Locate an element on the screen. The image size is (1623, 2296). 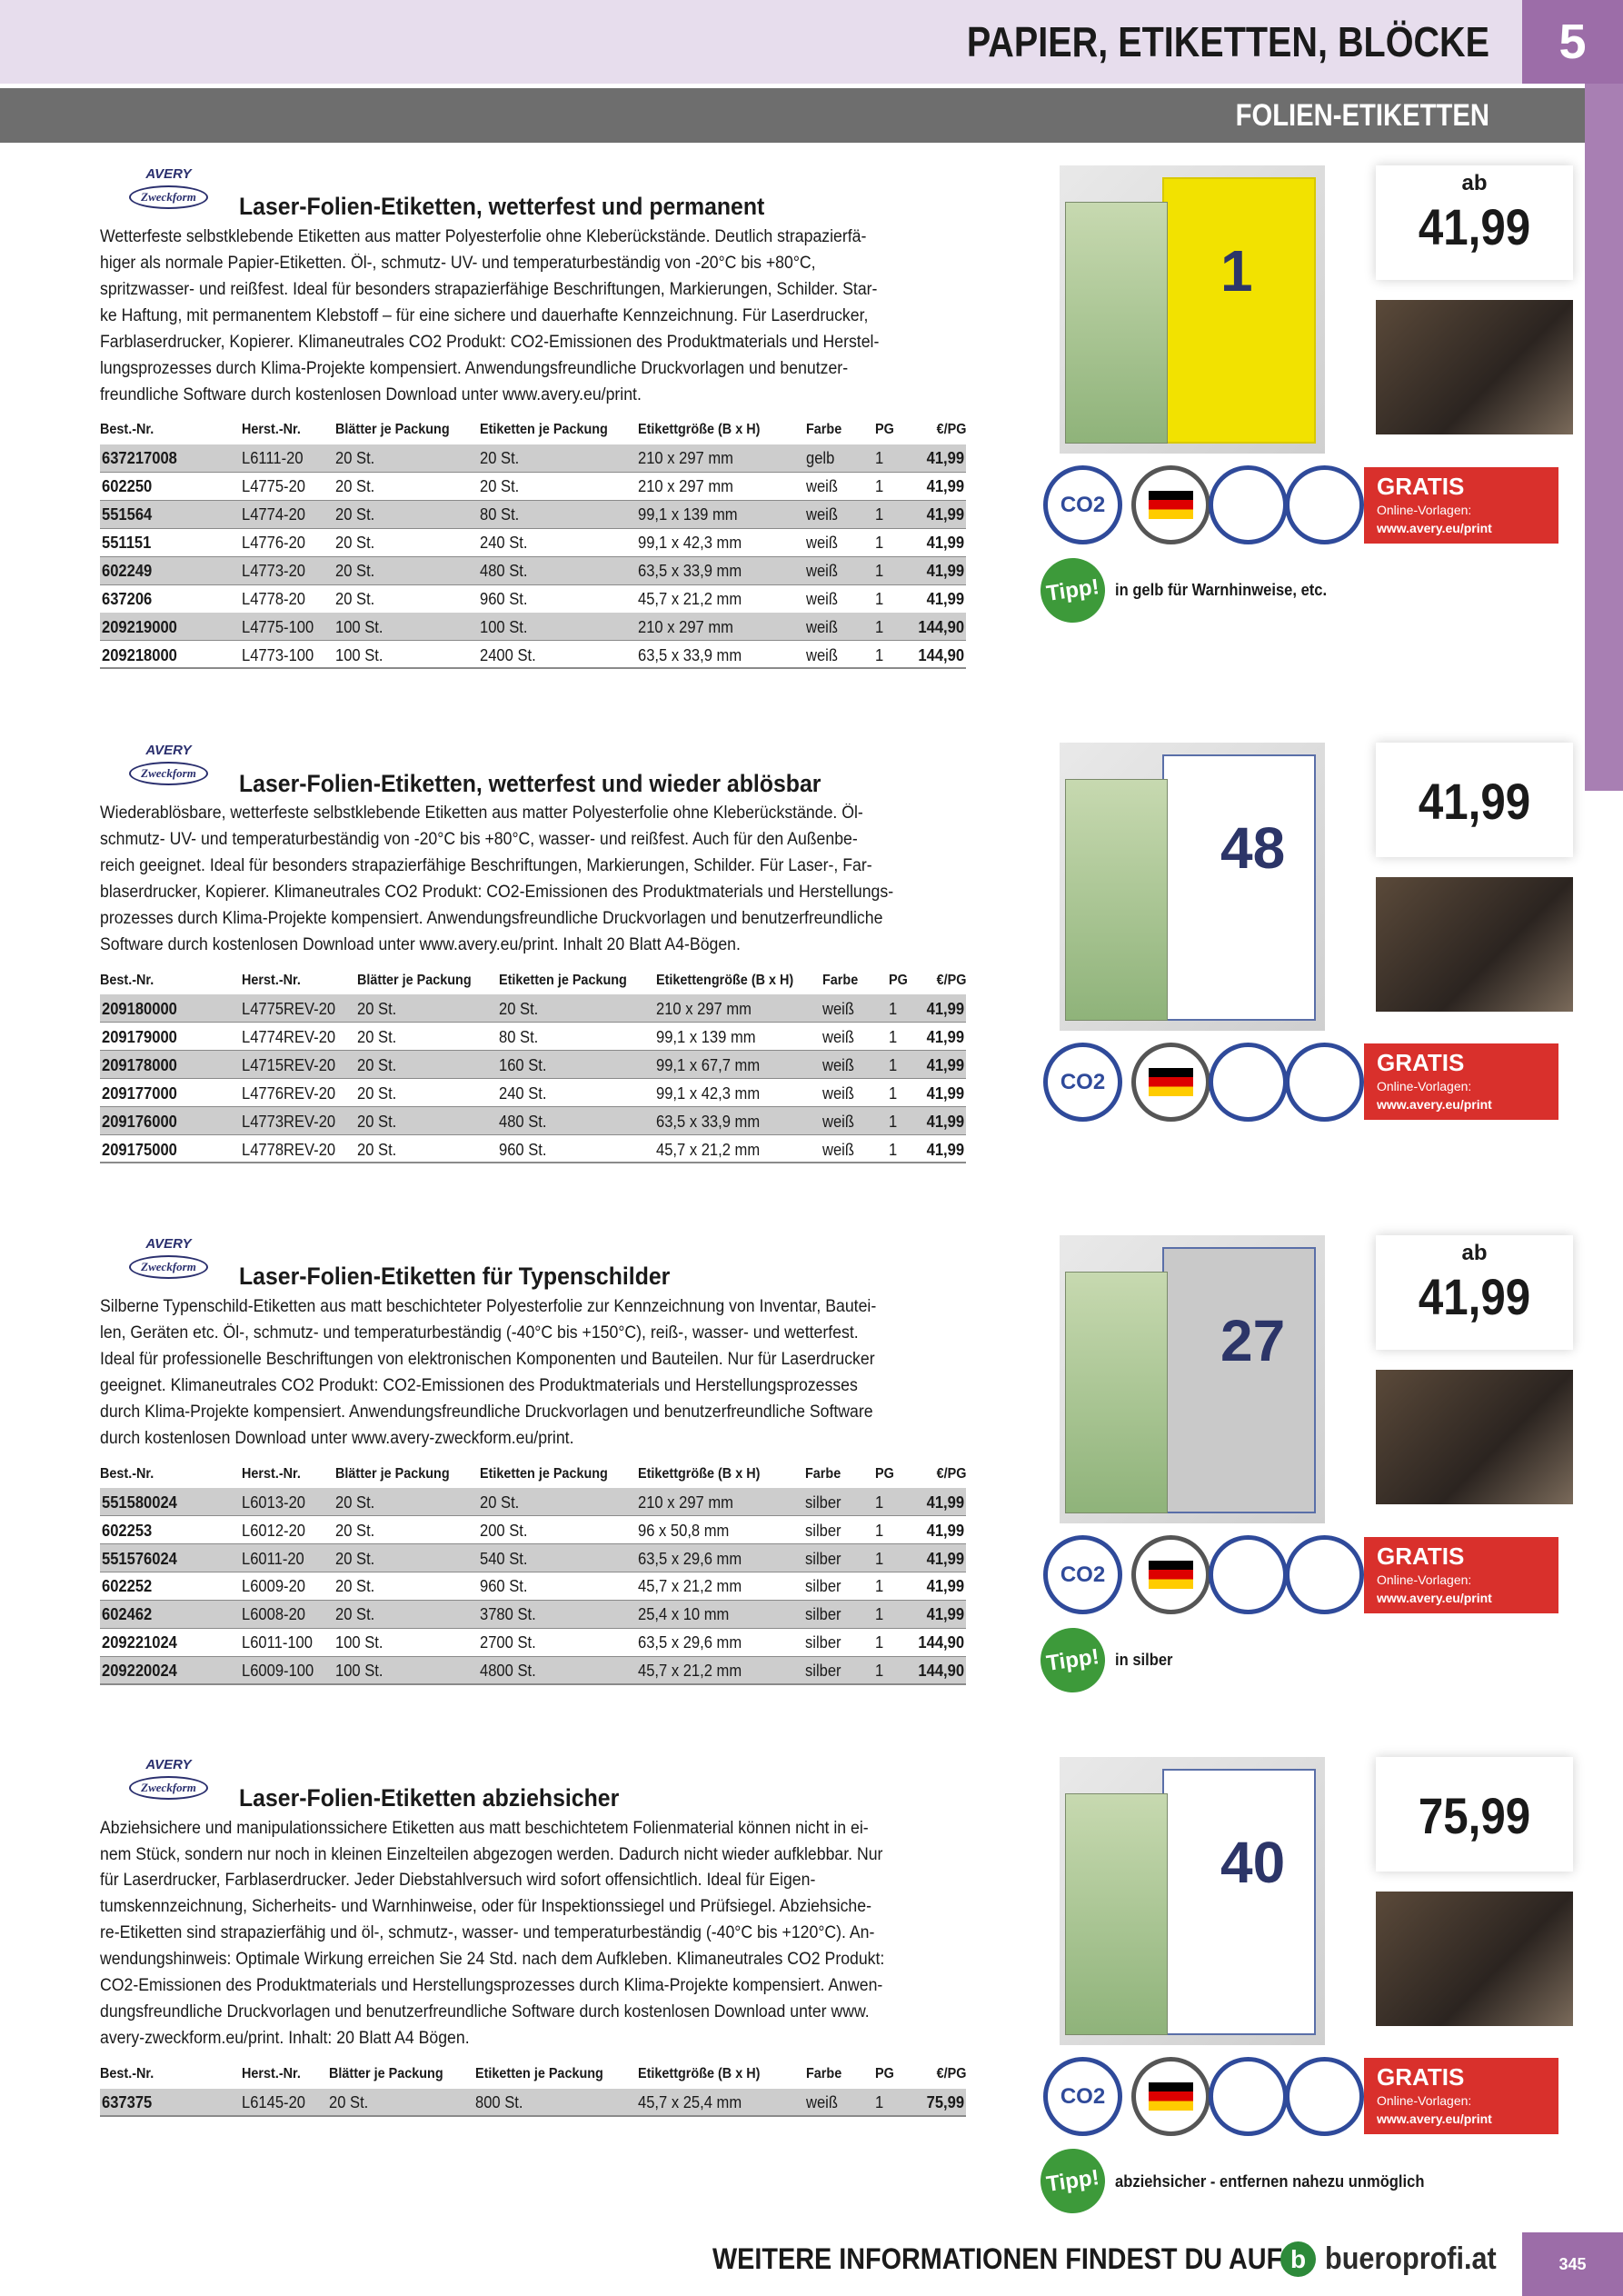
table-header-cell: €/PG is located at coordinates (951, 1474).